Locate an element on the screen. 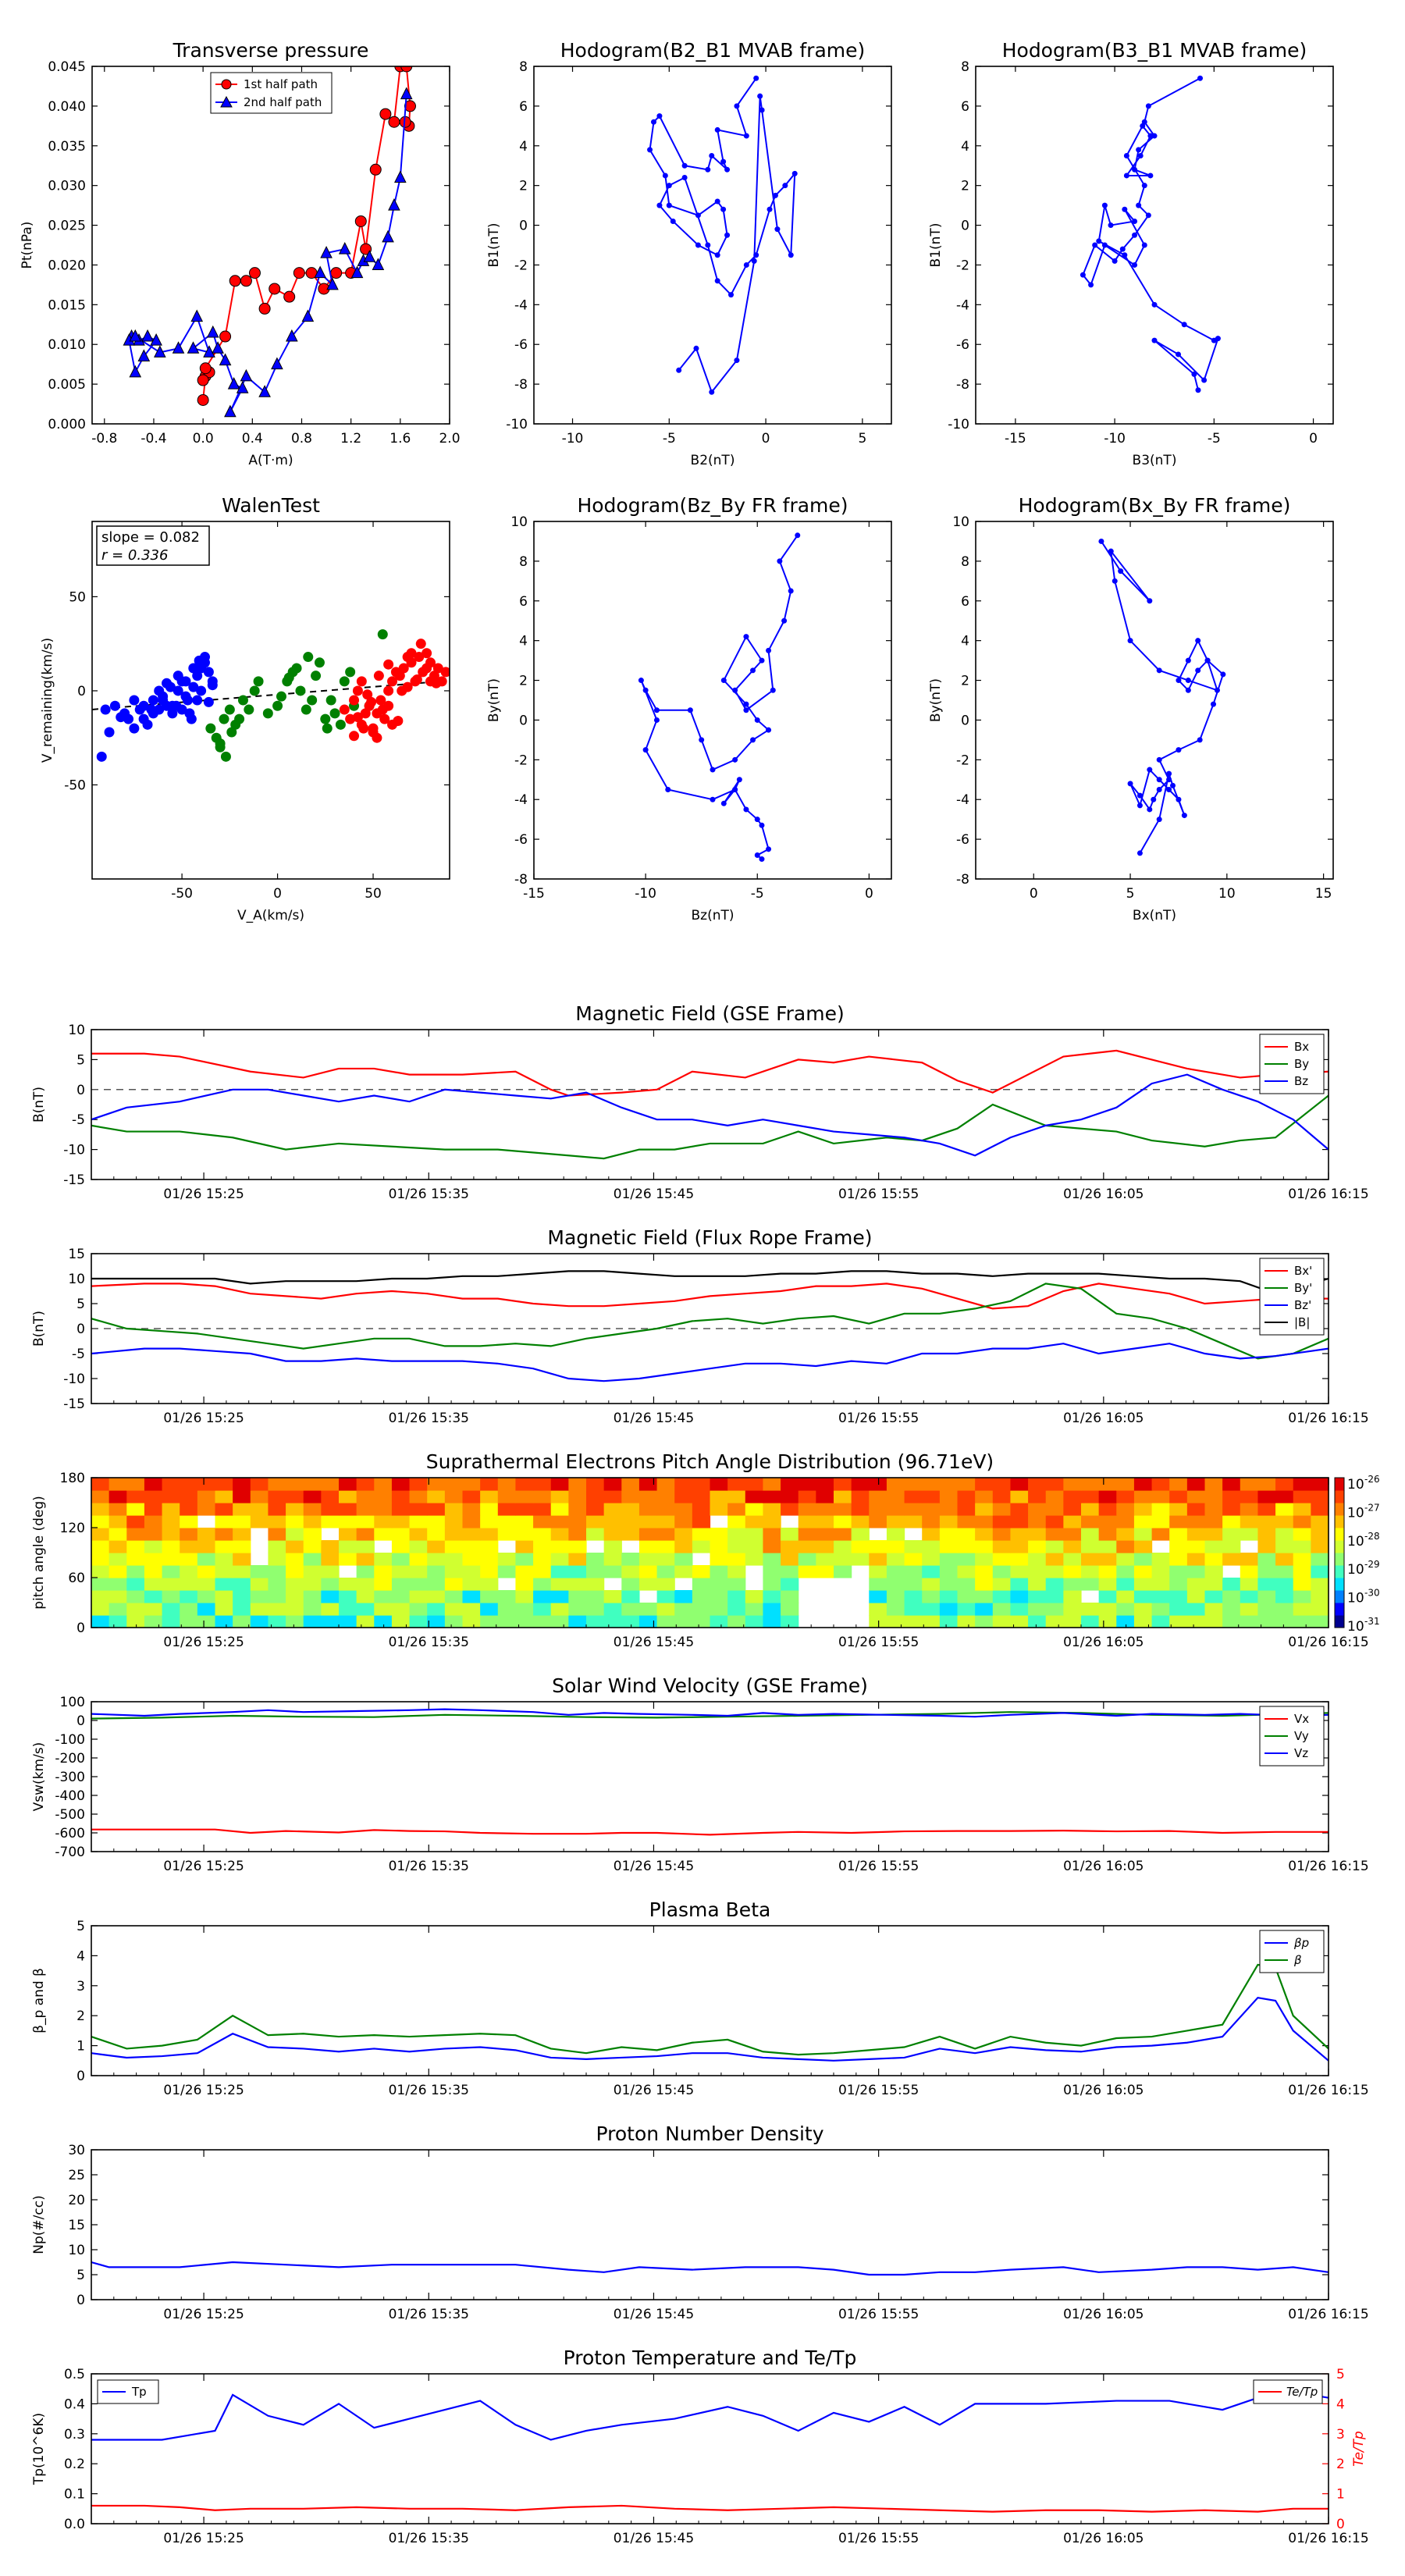 Image resolution: width=1405 pixels, height=2576 pixels. legend-label: Bx' is located at coordinates (1303, 1271).